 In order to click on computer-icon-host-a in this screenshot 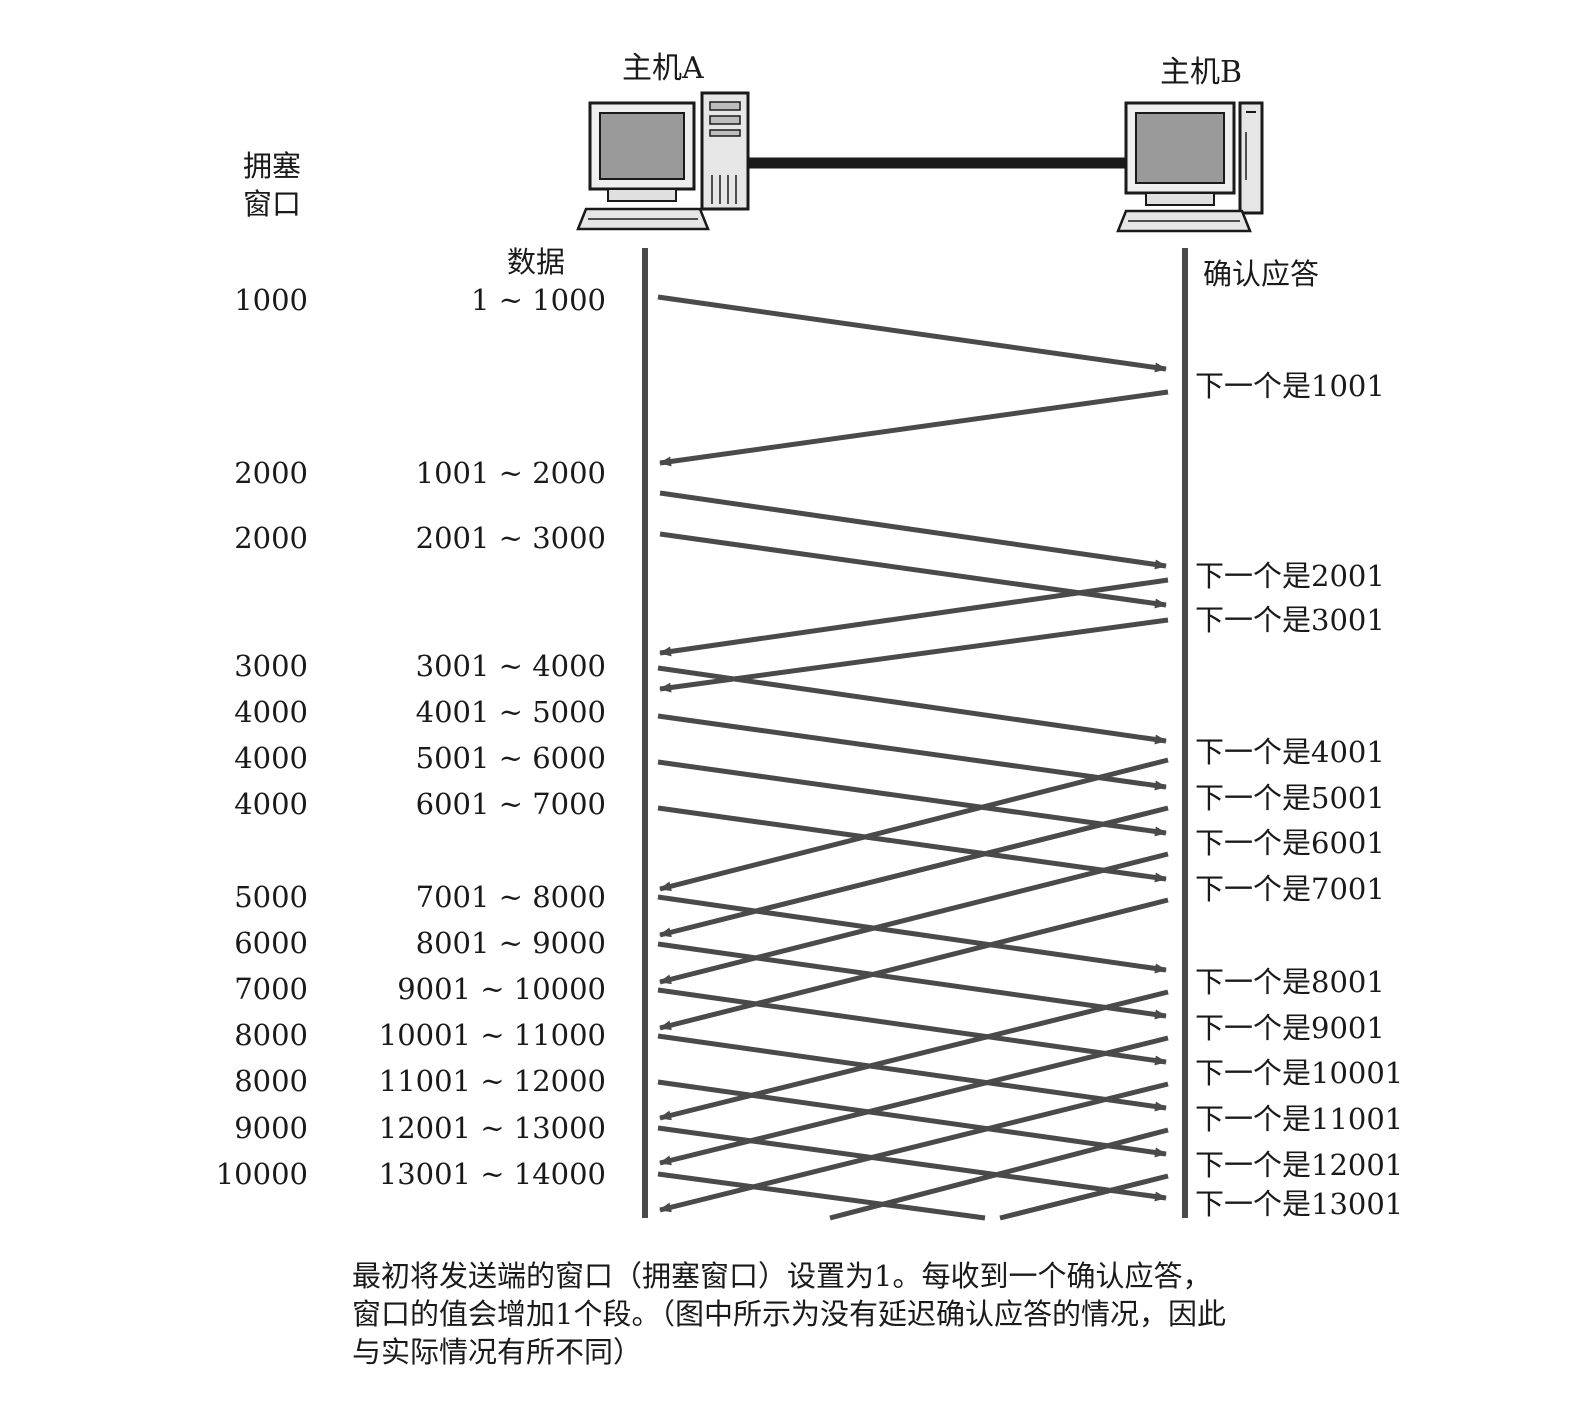, I will do `click(663, 161)`.